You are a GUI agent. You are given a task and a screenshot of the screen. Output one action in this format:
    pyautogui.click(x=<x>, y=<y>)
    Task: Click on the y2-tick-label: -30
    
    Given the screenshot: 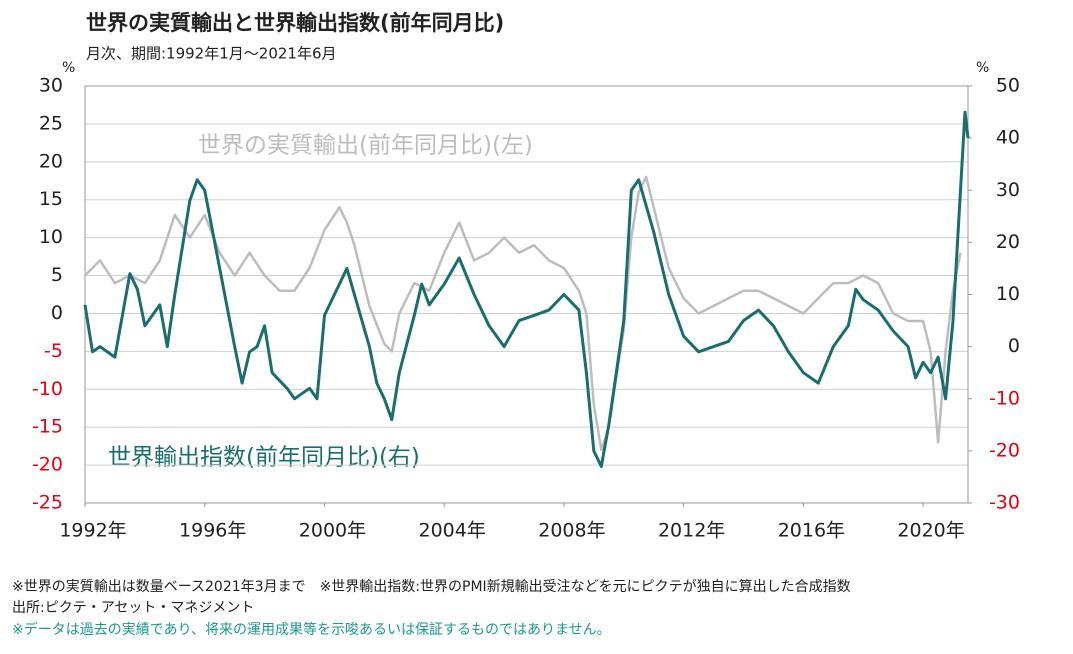 What is the action you would take?
    pyautogui.click(x=1004, y=503)
    